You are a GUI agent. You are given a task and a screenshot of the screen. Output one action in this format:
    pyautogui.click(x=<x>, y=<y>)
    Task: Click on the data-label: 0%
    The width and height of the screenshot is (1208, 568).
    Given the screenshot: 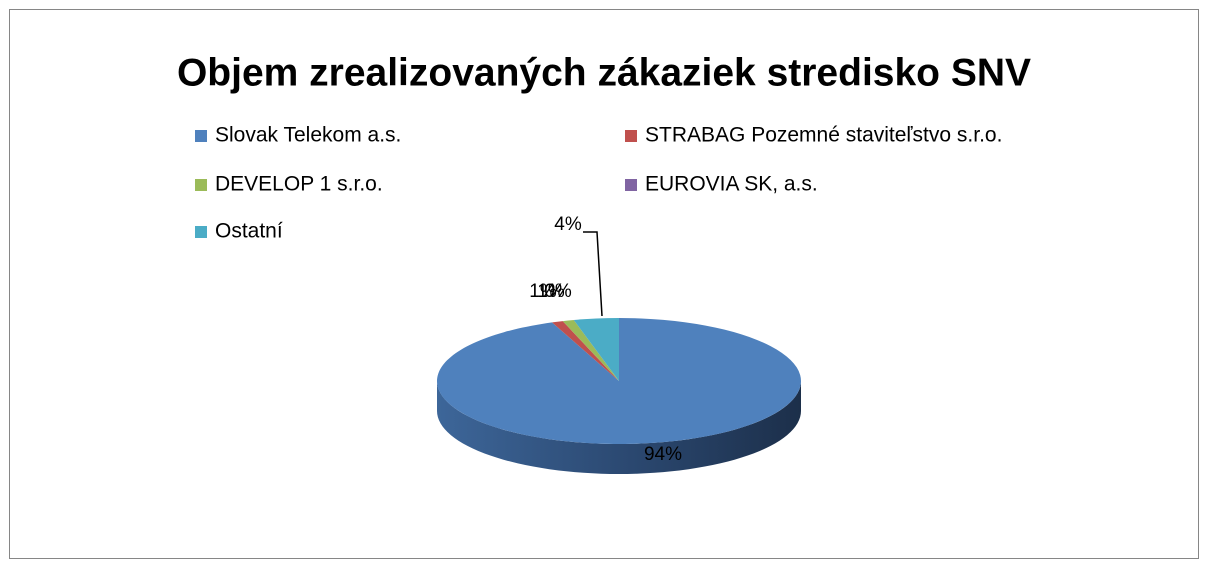 What is the action you would take?
    pyautogui.click(x=558, y=291)
    